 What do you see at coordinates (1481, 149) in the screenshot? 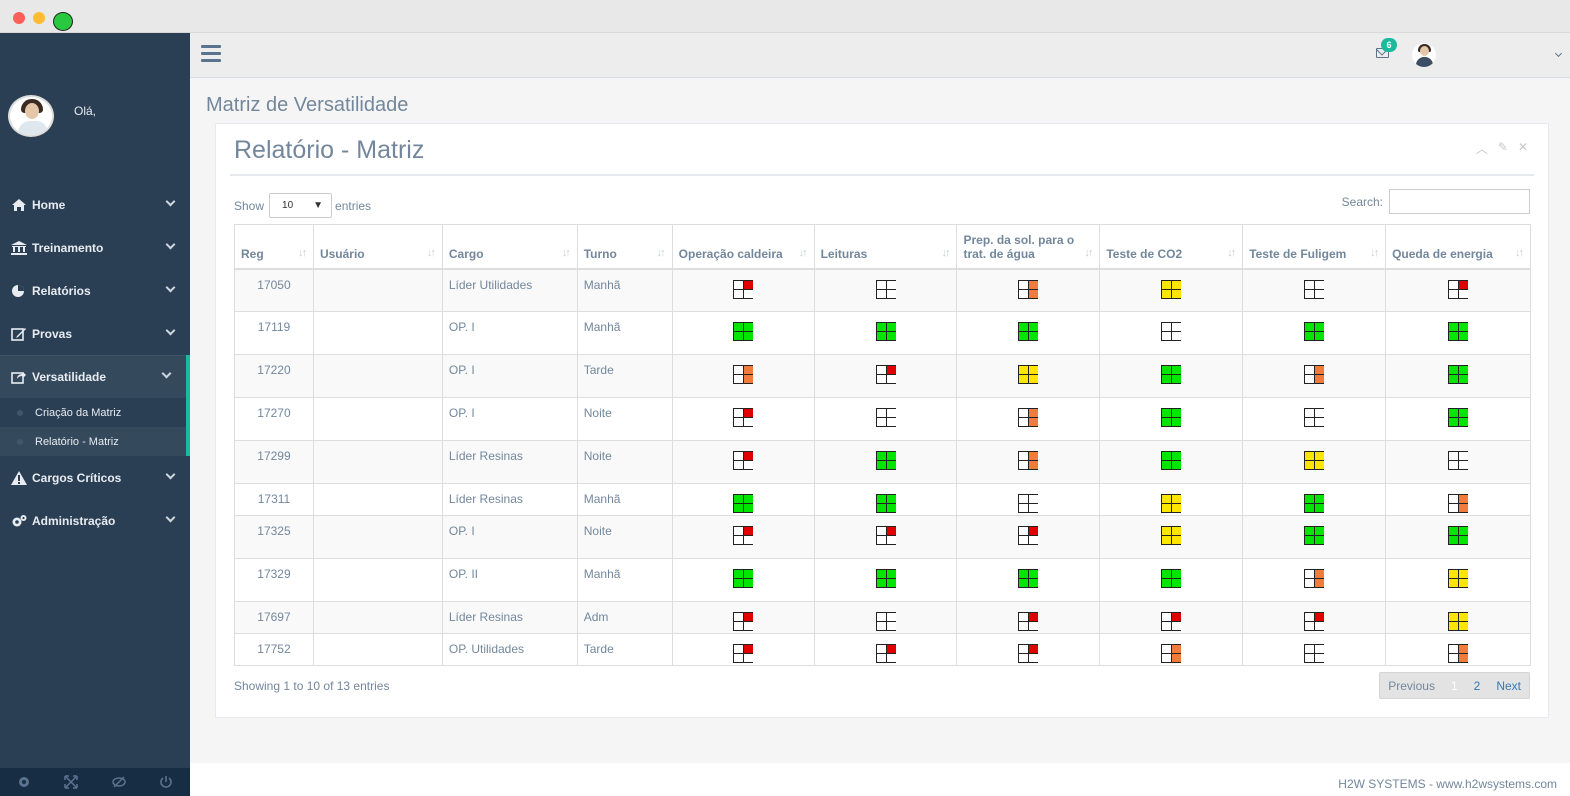
I see `collapse-icon: ︿` at bounding box center [1481, 149].